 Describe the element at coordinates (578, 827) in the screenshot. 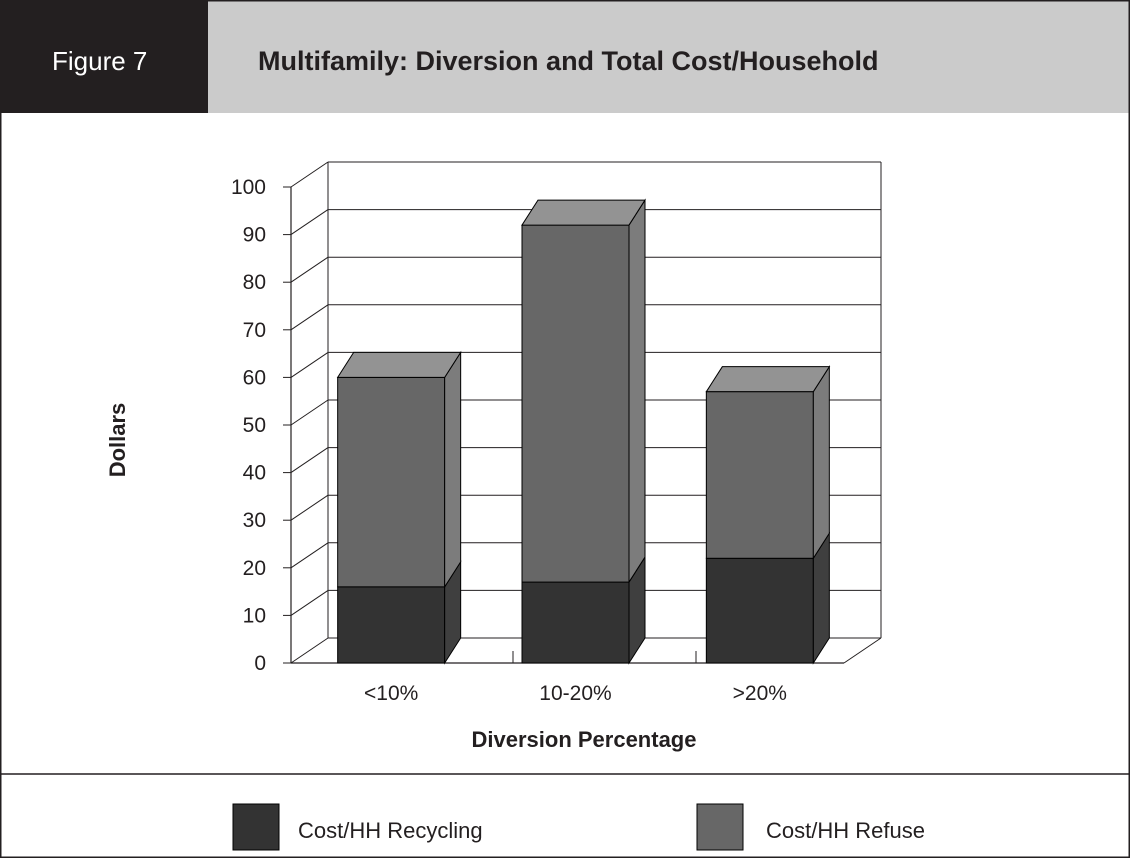

I see `legend: Cost/HH Recycling Cost/HH Refuse` at that location.